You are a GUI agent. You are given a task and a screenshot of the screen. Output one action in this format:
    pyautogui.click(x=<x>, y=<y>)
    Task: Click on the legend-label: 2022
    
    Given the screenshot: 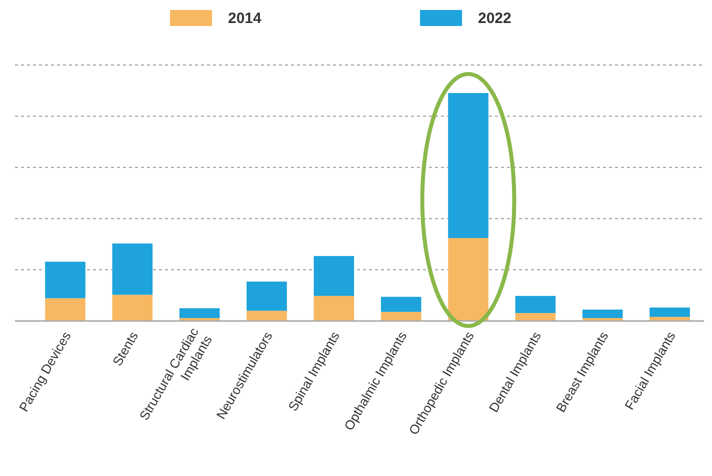 What is the action you would take?
    pyautogui.click(x=495, y=18)
    